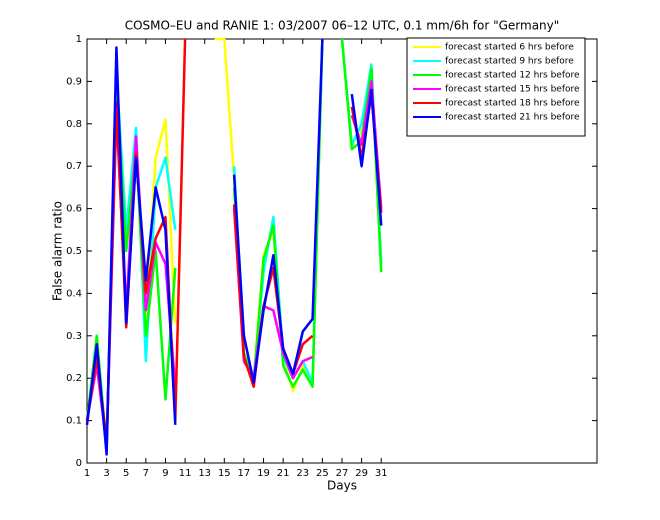 The width and height of the screenshot is (660, 520). What do you see at coordinates (79, 39) in the screenshot?
I see `y-tick-label: 1` at bounding box center [79, 39].